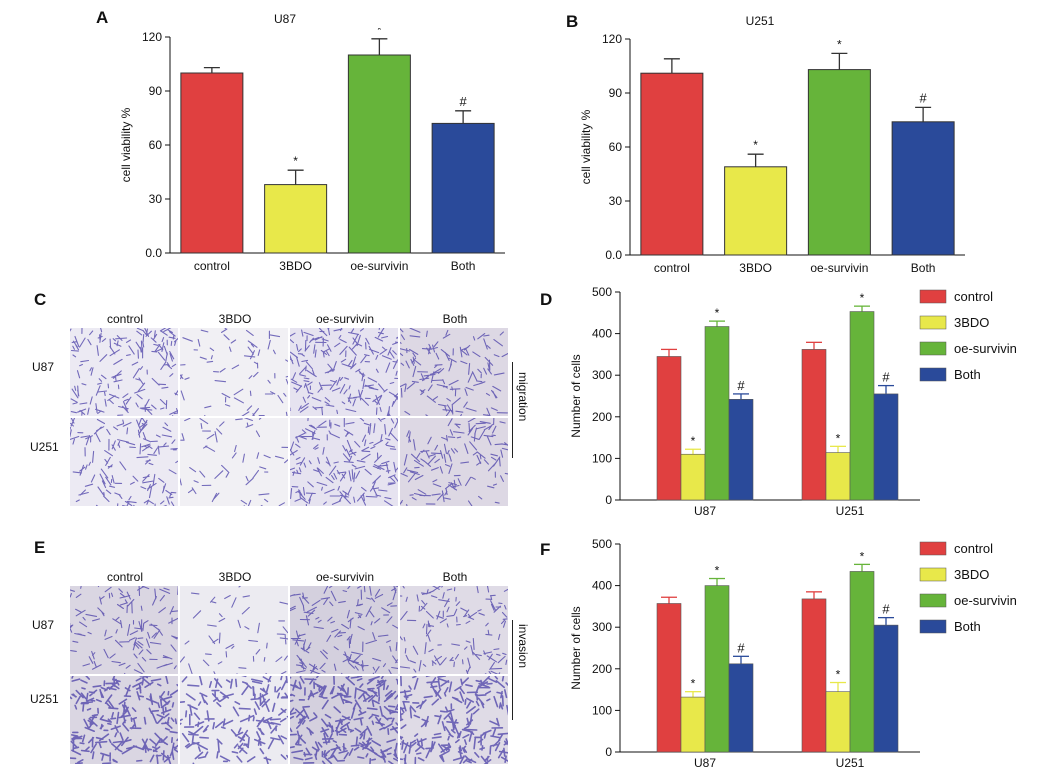 The width and height of the screenshot is (1040, 777). I want to click on panel-letter-b: B, so click(572, 21).